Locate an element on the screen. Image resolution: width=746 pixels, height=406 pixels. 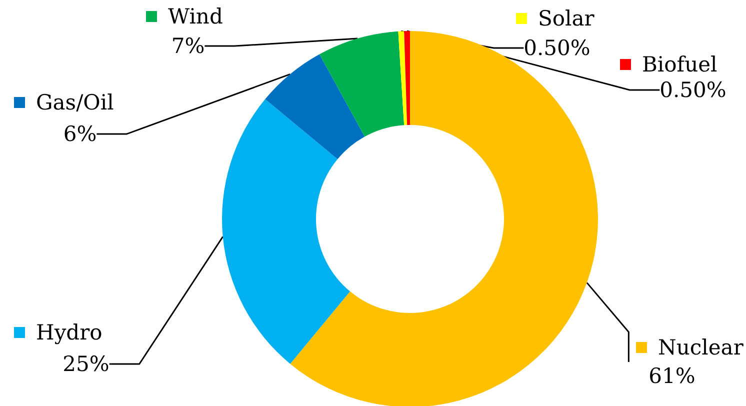
data-label: 25% is located at coordinates (86, 364).